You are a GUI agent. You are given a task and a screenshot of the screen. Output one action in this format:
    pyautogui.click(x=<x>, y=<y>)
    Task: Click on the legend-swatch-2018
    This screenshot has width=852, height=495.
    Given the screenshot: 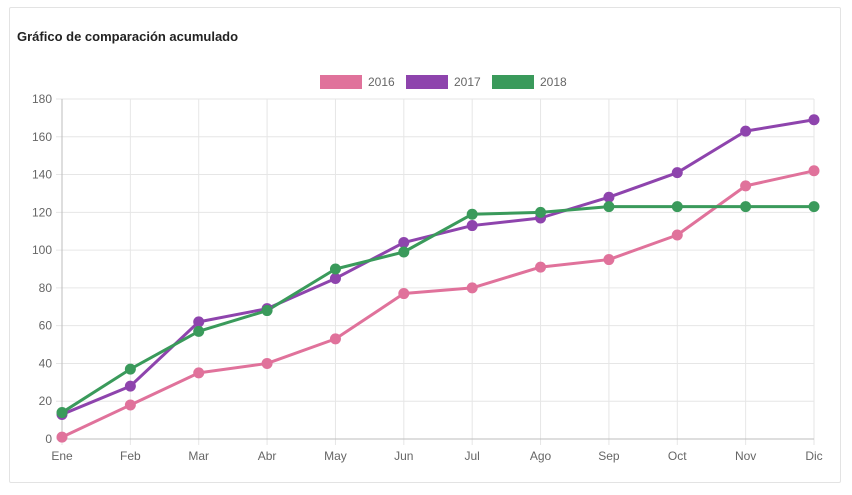 What is the action you would take?
    pyautogui.click(x=513, y=82)
    